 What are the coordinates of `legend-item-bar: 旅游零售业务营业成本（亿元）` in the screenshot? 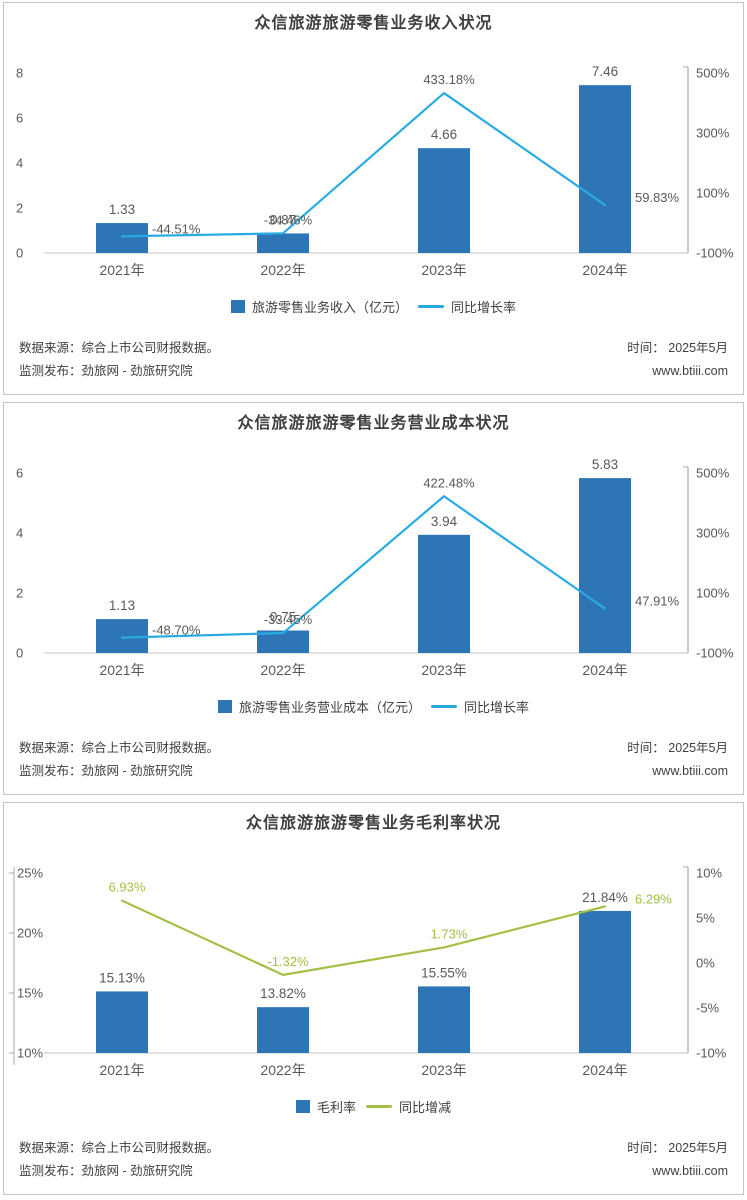 It's located at (319, 706).